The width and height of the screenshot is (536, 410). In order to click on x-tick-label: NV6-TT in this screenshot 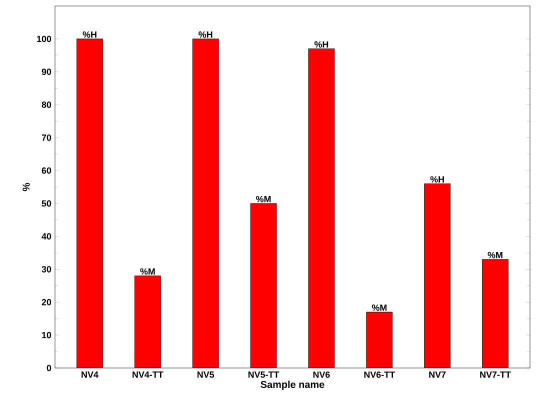, I will do `click(379, 375)`.